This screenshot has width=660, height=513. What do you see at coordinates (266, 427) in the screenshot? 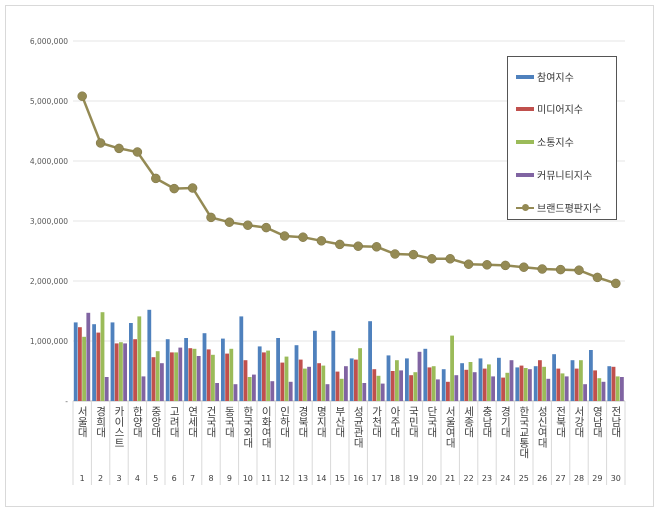
I see `category-label: 이화여대` at bounding box center [266, 427].